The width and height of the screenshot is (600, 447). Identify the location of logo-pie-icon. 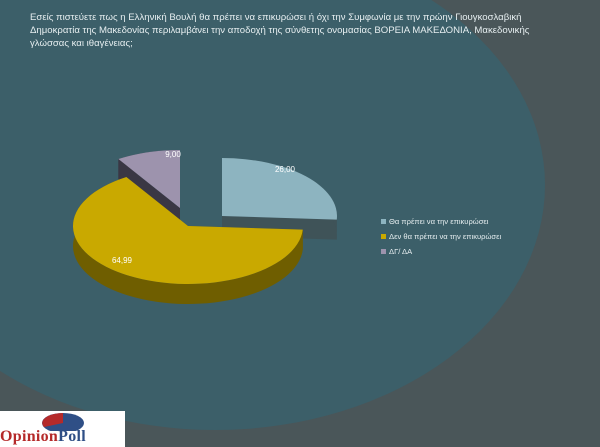
(63, 422).